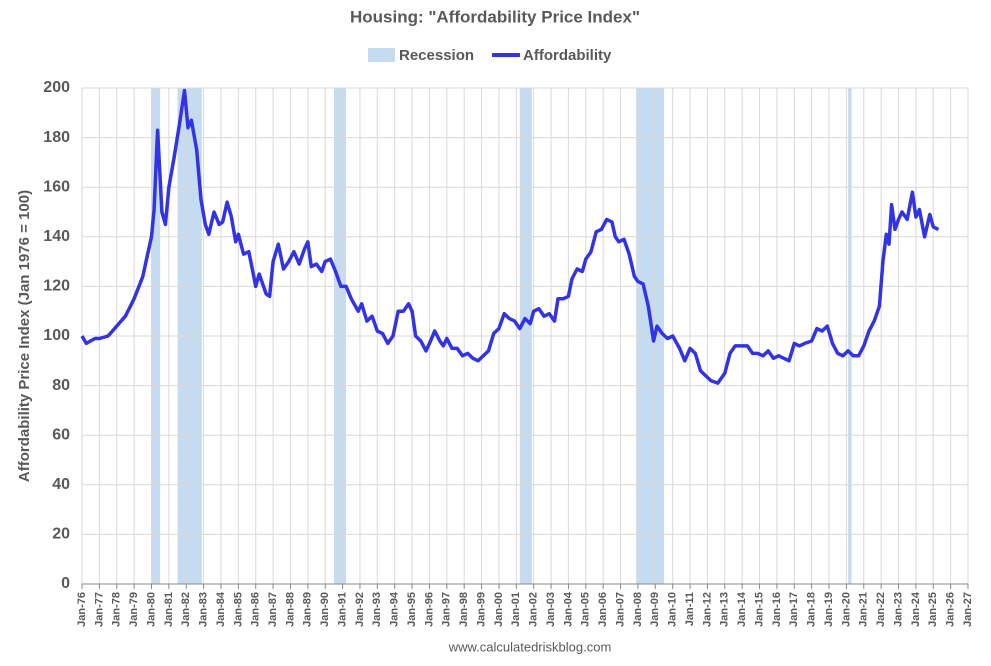 This screenshot has width=991, height=666. What do you see at coordinates (61, 385) in the screenshot?
I see `y-tick-label: 80` at bounding box center [61, 385].